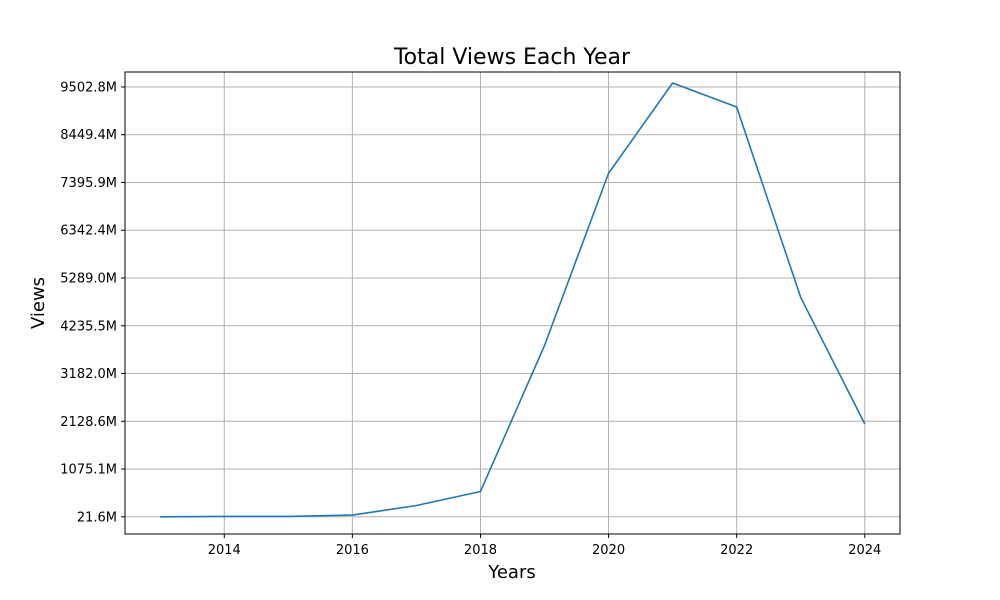 Image resolution: width=1000 pixels, height=600 pixels. Describe the element at coordinates (88, 374) in the screenshot. I see `y-tick-label: 3182.0M` at that location.